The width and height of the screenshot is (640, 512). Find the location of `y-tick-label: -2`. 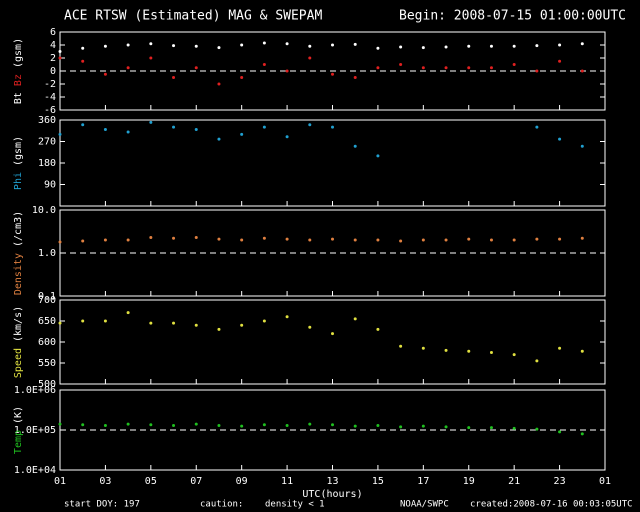

y-tick-label: -2 is located at coordinates (50, 84).